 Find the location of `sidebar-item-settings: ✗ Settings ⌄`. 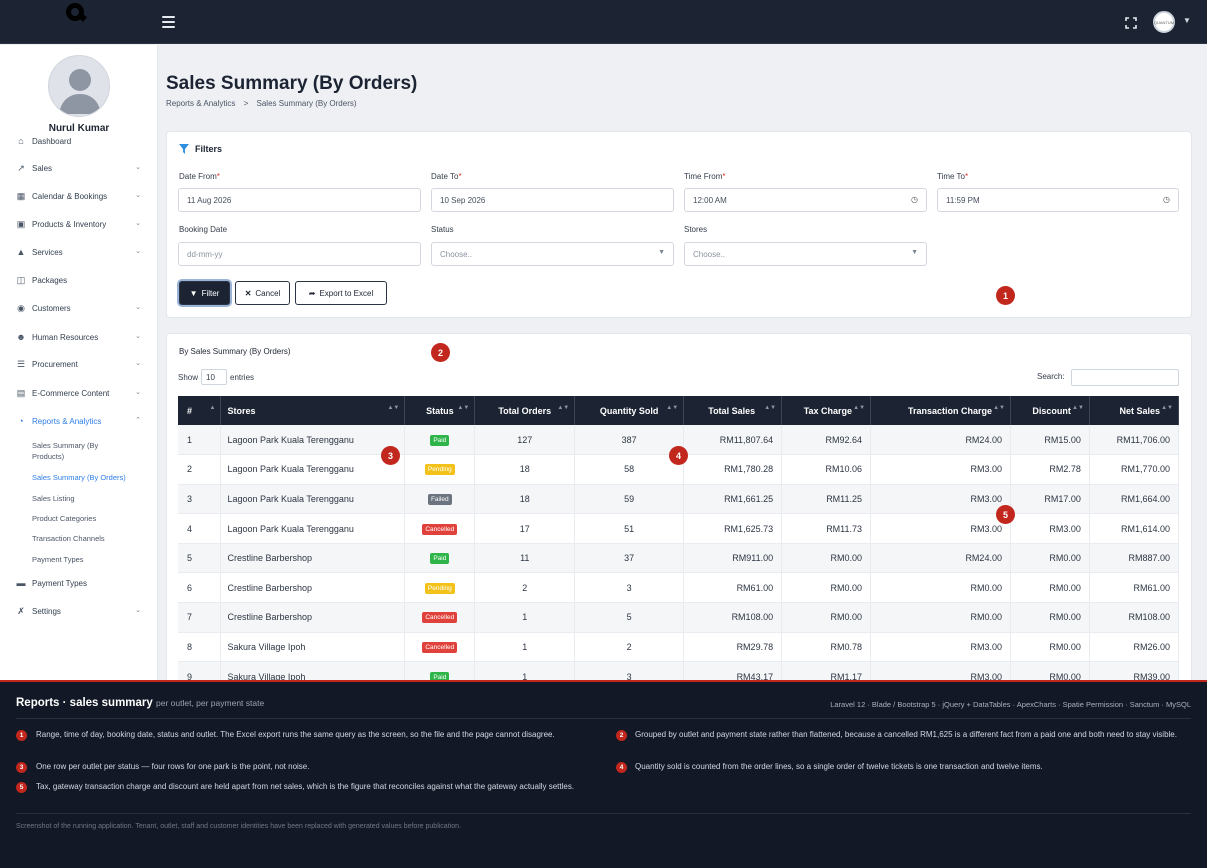

sidebar-item-settings: ✗ Settings ⌄ is located at coordinates (81, 611).